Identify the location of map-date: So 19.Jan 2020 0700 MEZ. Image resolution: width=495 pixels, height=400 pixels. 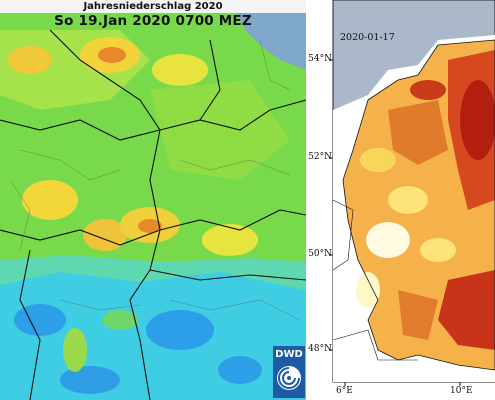
(153, 21).